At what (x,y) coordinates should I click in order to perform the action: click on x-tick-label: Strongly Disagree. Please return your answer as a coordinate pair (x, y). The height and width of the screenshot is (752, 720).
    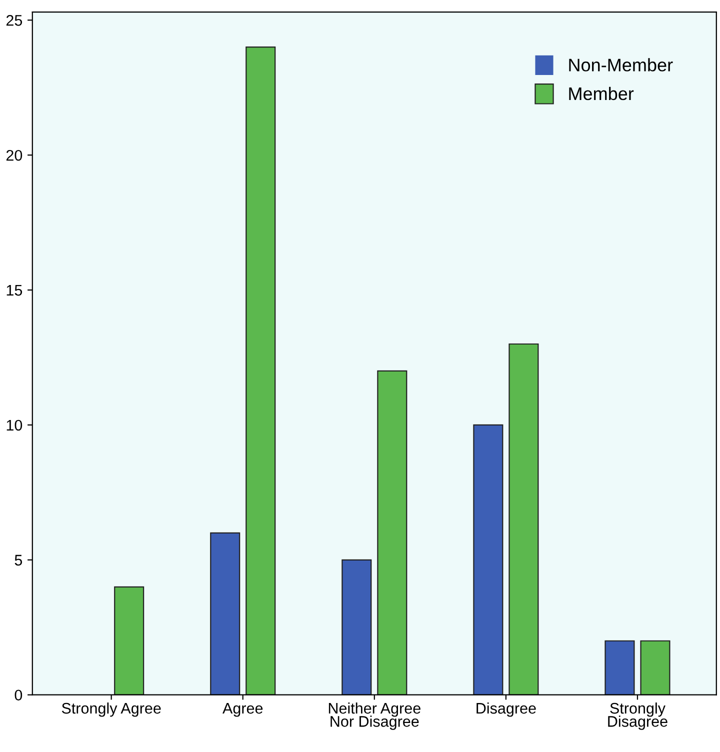
    Looking at the image, I should click on (638, 716).